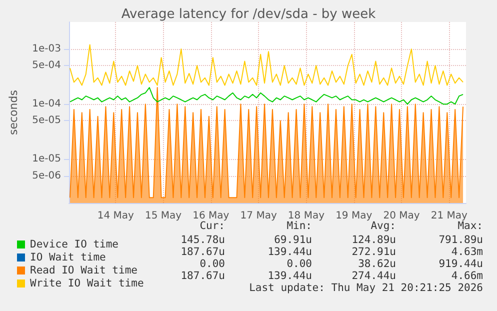 This screenshot has height=311, width=497. Describe the element at coordinates (46, 49) in the screenshot. I see `y-tick-label: 1e-03` at that location.